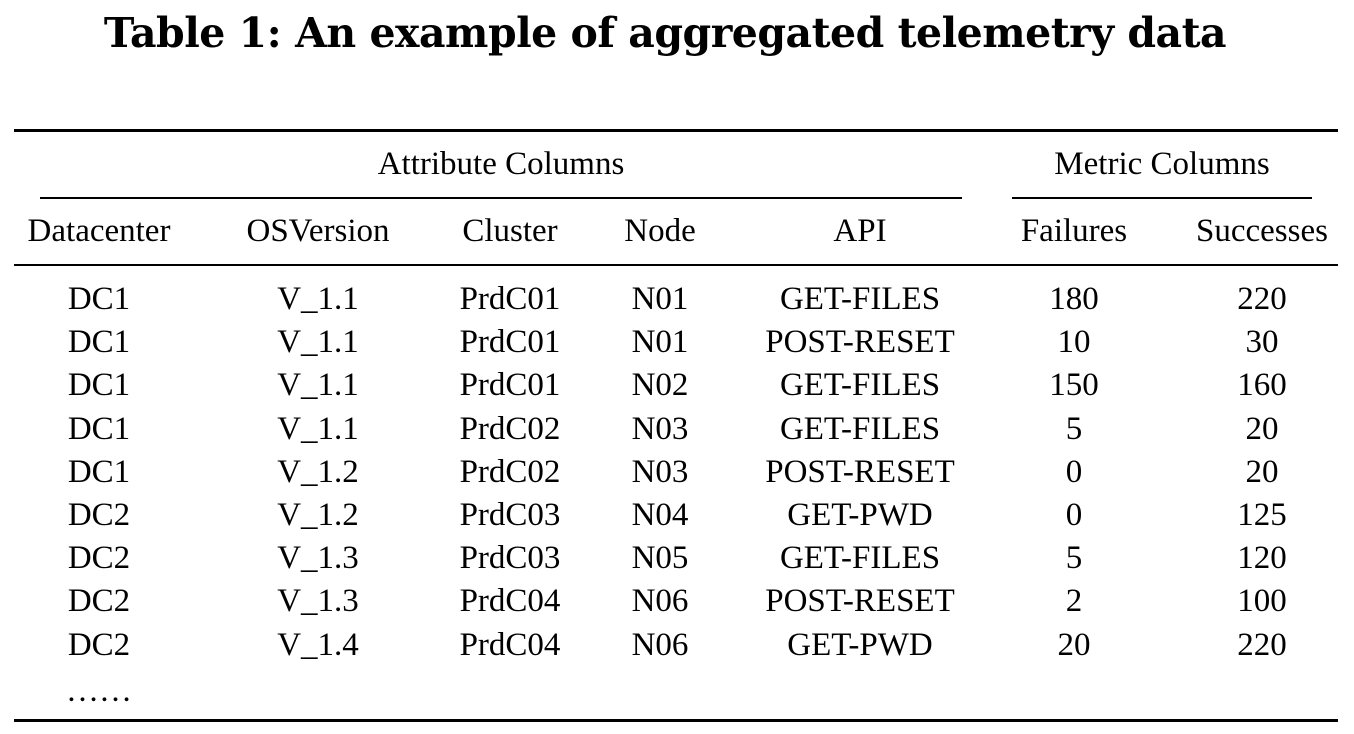 This screenshot has width=1354, height=734. Describe the element at coordinates (1262, 515) in the screenshot. I see `table-cell: 125` at that location.